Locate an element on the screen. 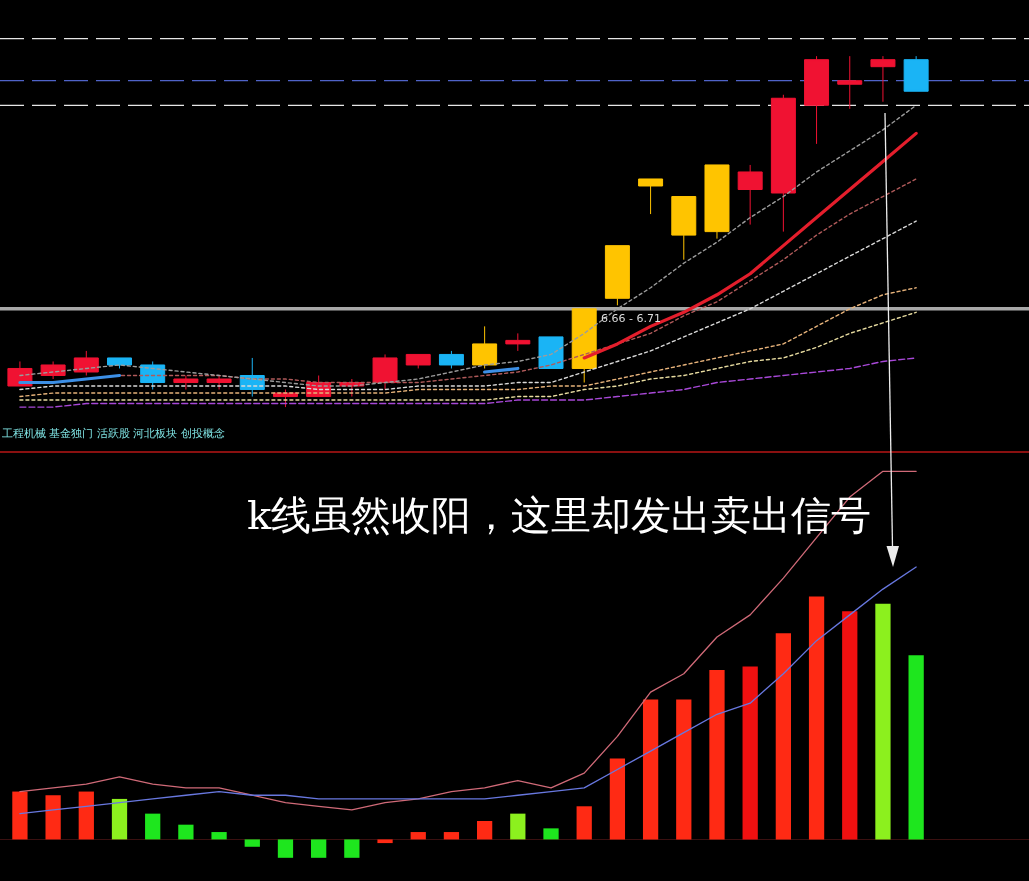 The image size is (1029, 881). annotation: 6.66 - 6.71 is located at coordinates (631, 318).